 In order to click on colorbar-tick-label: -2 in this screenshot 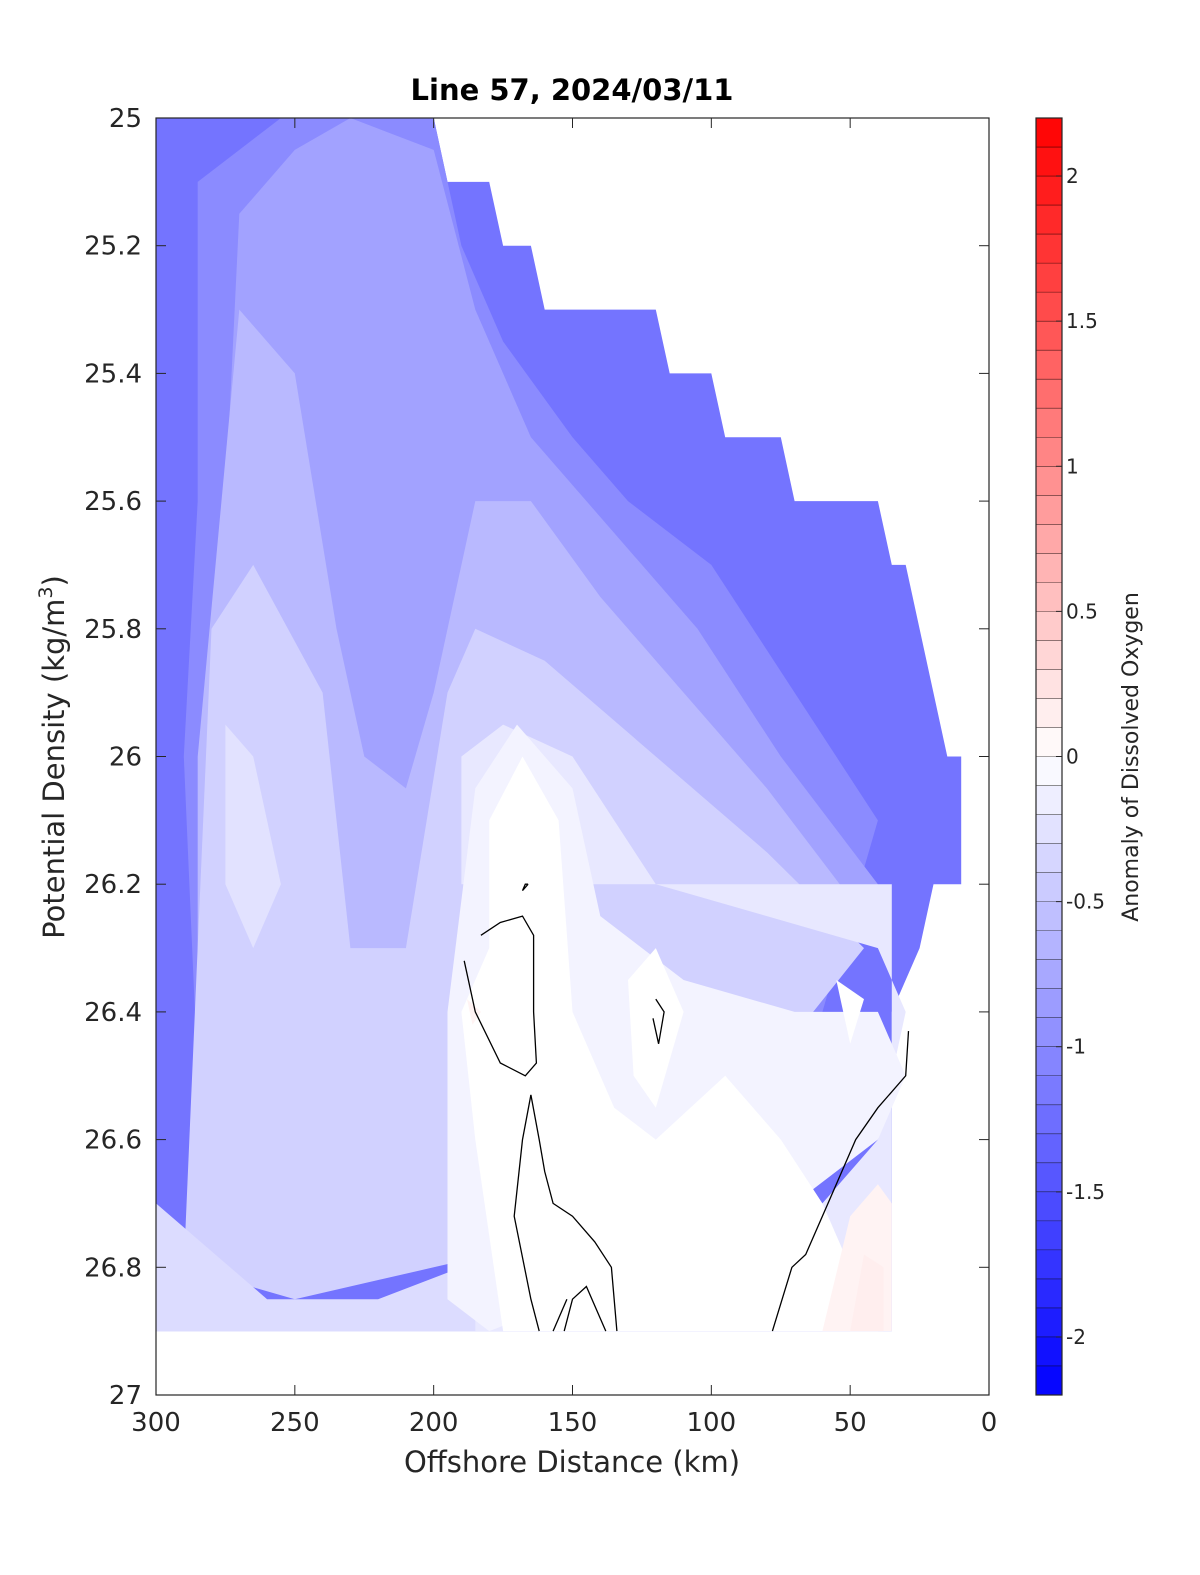, I will do `click(1076, 1337)`.